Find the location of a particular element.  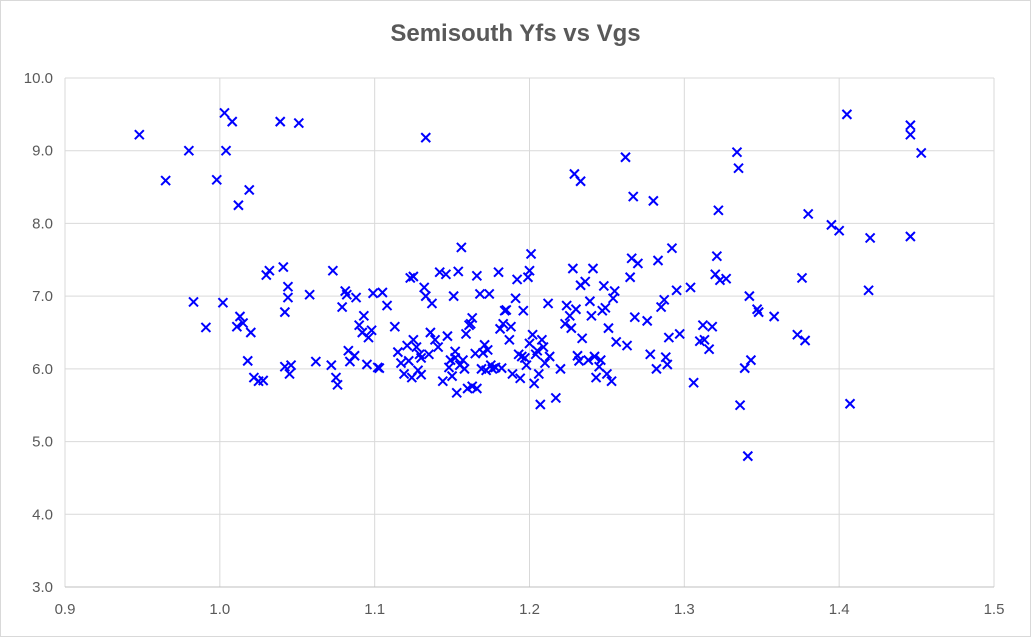

x-tick-label: 1.1 is located at coordinates (374, 609).